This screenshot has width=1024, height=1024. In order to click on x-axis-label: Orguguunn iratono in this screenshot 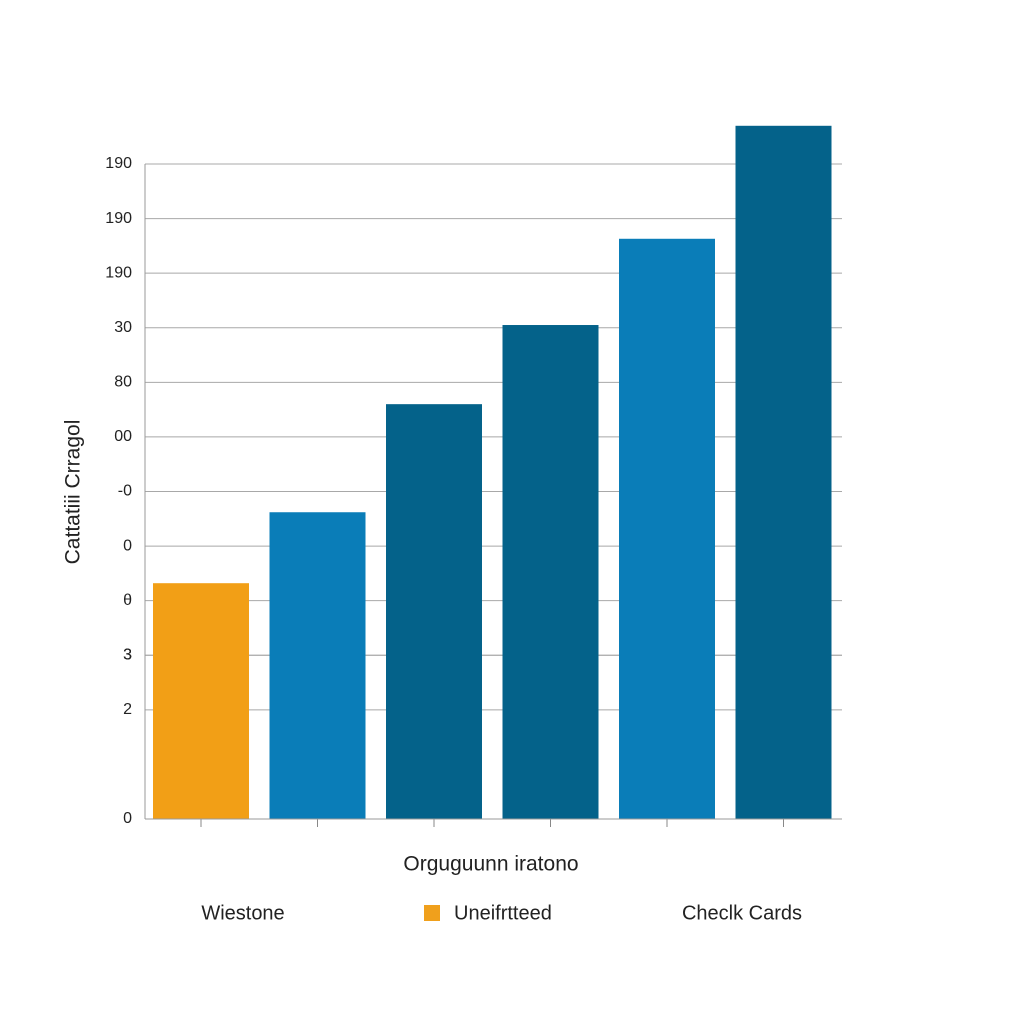, I will do `click(490, 864)`.